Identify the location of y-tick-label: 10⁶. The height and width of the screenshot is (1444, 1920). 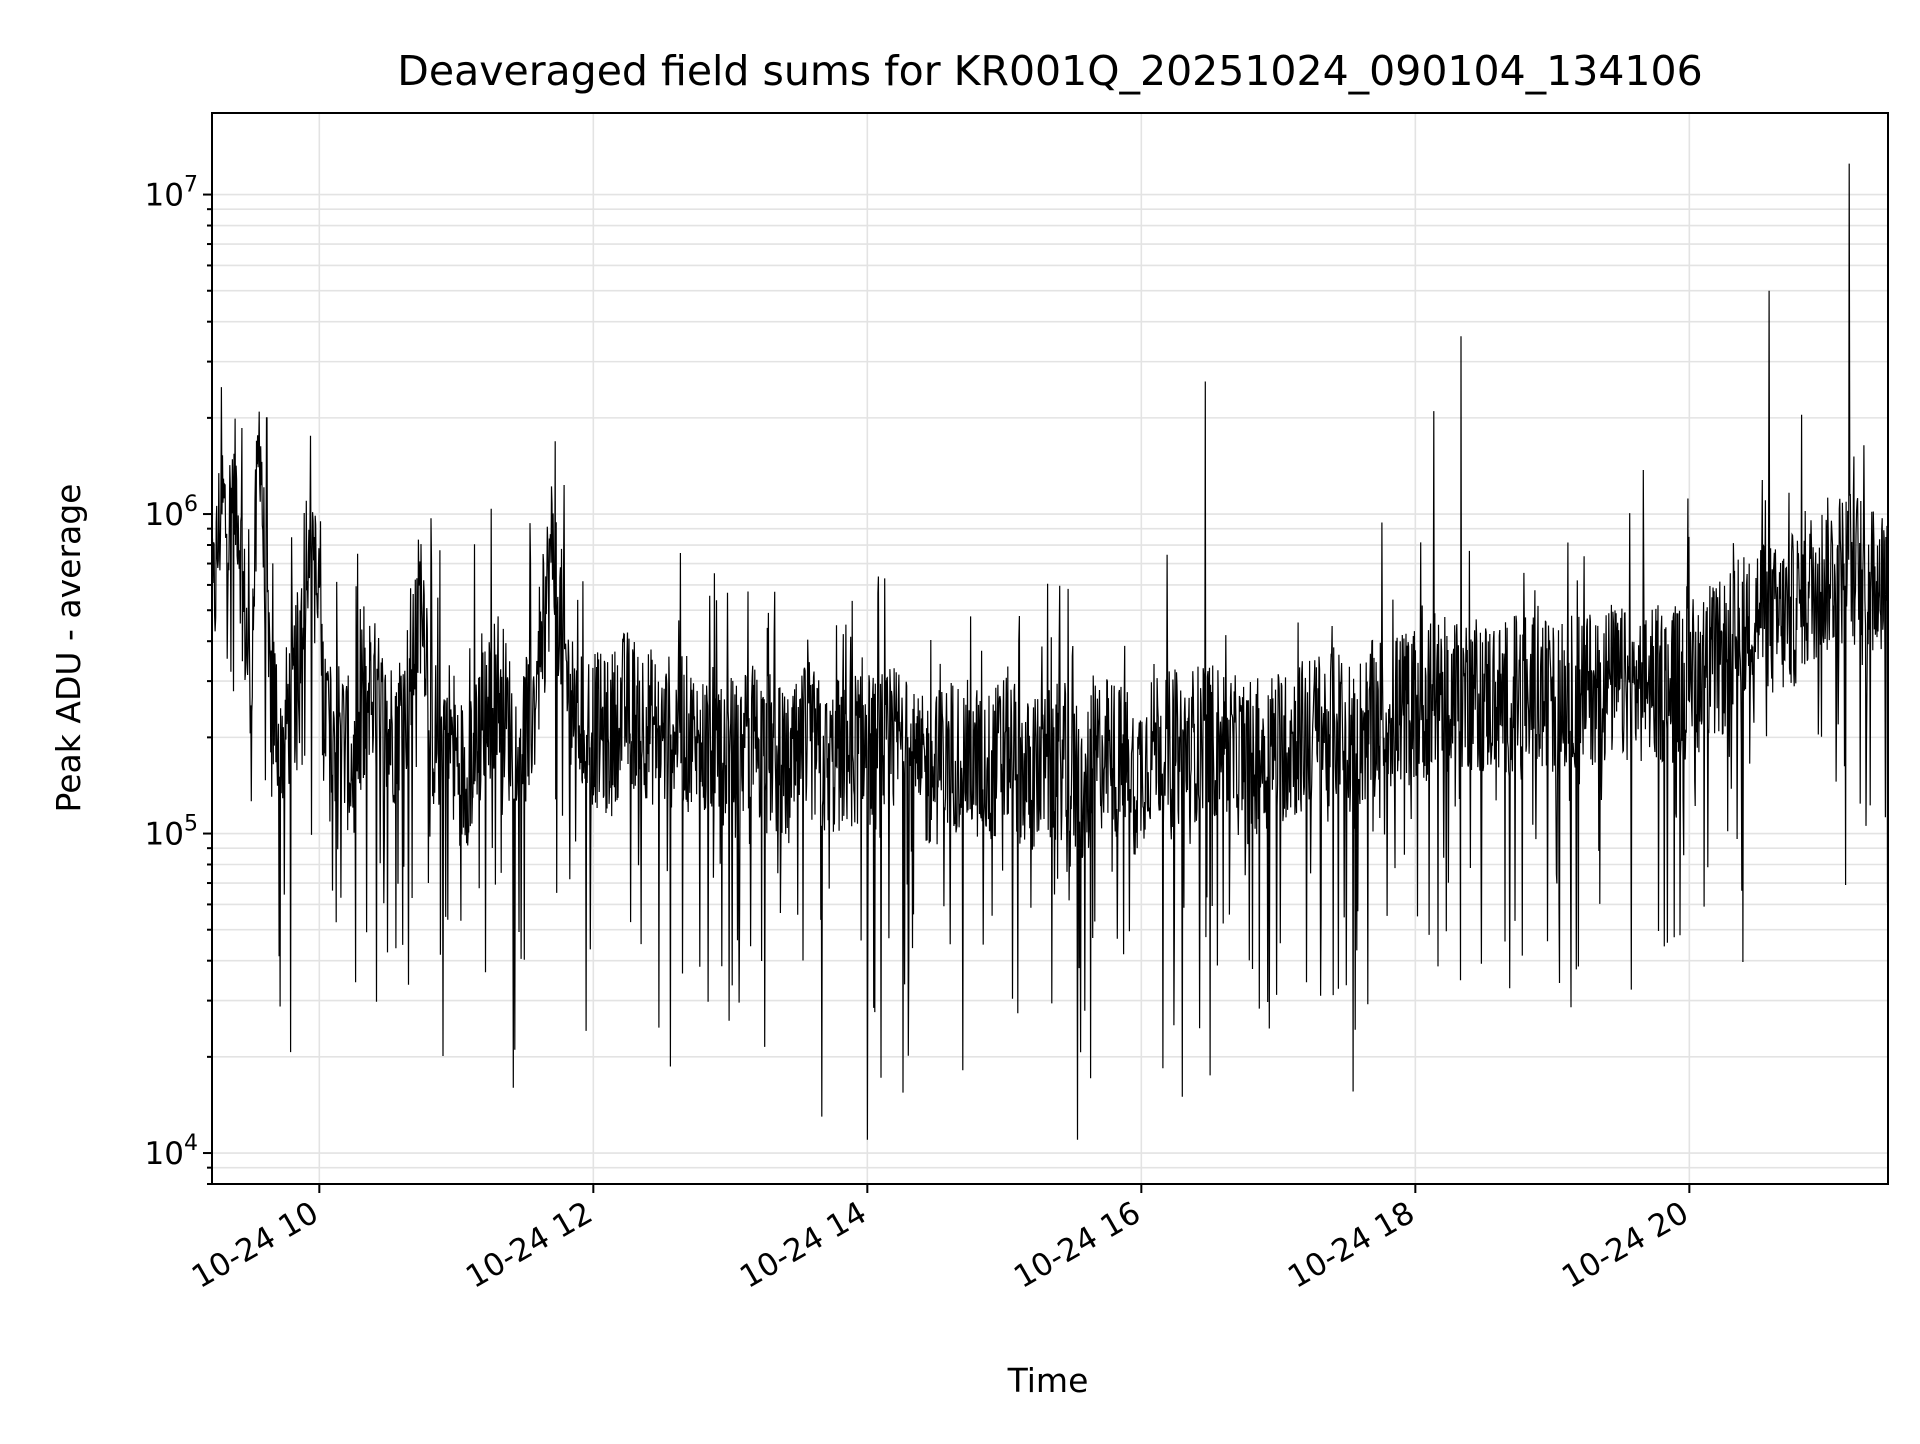
(171, 512).